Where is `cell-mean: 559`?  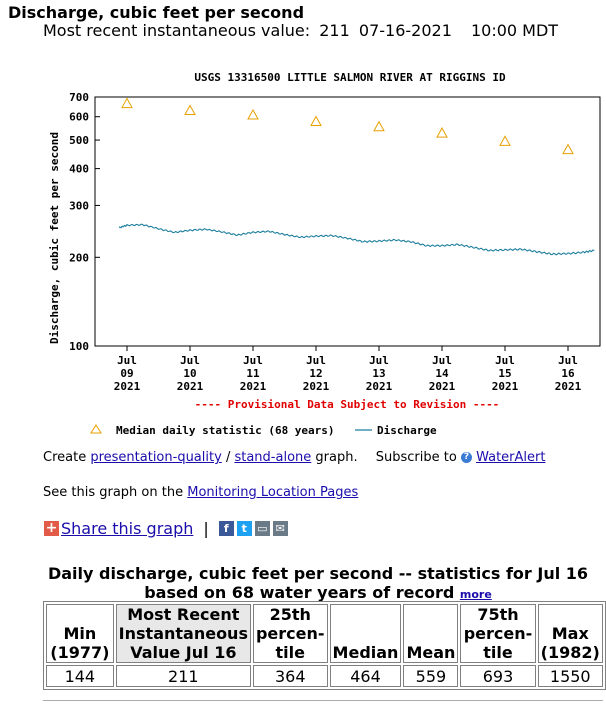 cell-mean: 559 is located at coordinates (431, 676).